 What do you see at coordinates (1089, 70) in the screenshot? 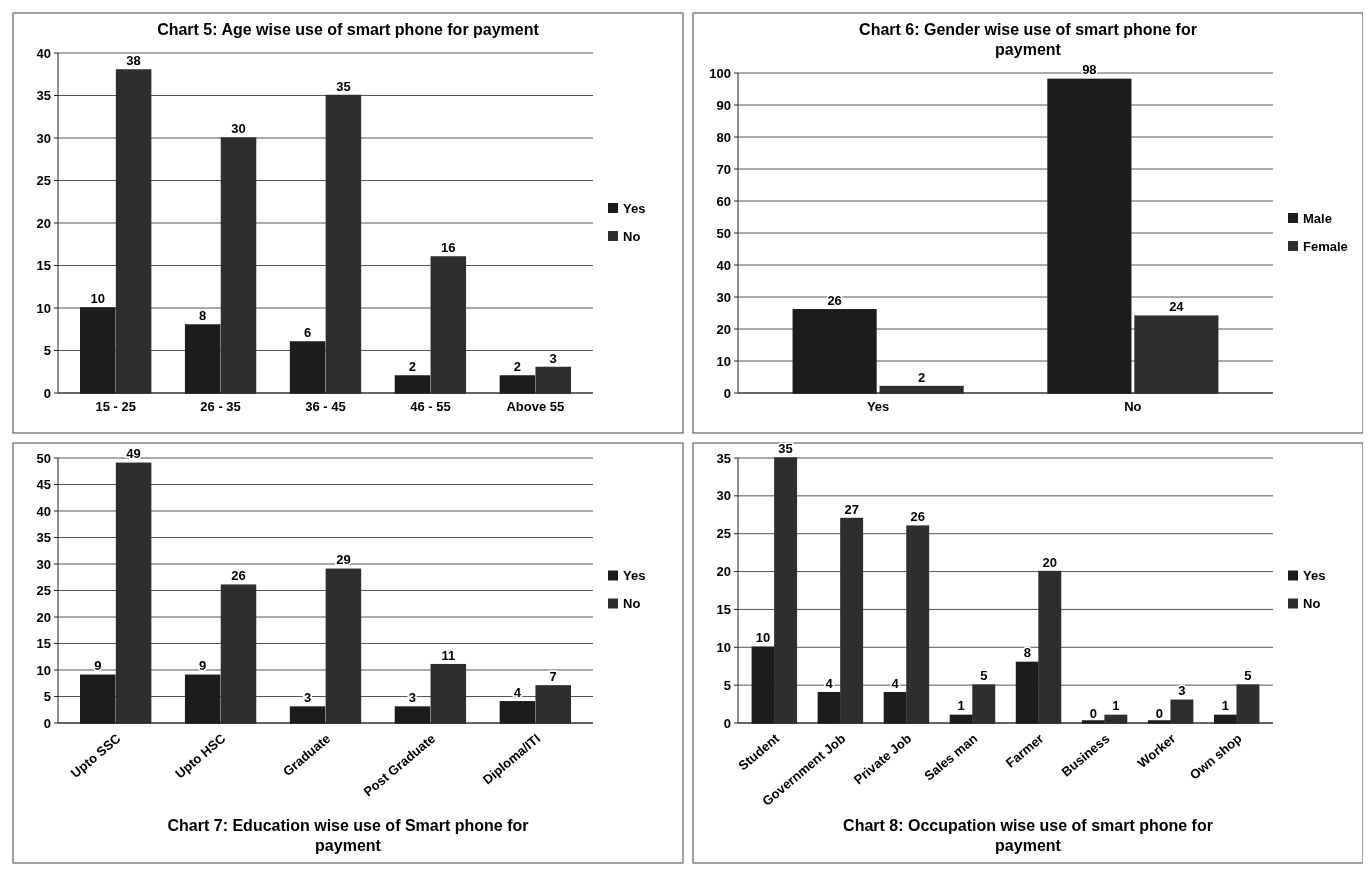
I see `data-label: 98` at bounding box center [1089, 70].